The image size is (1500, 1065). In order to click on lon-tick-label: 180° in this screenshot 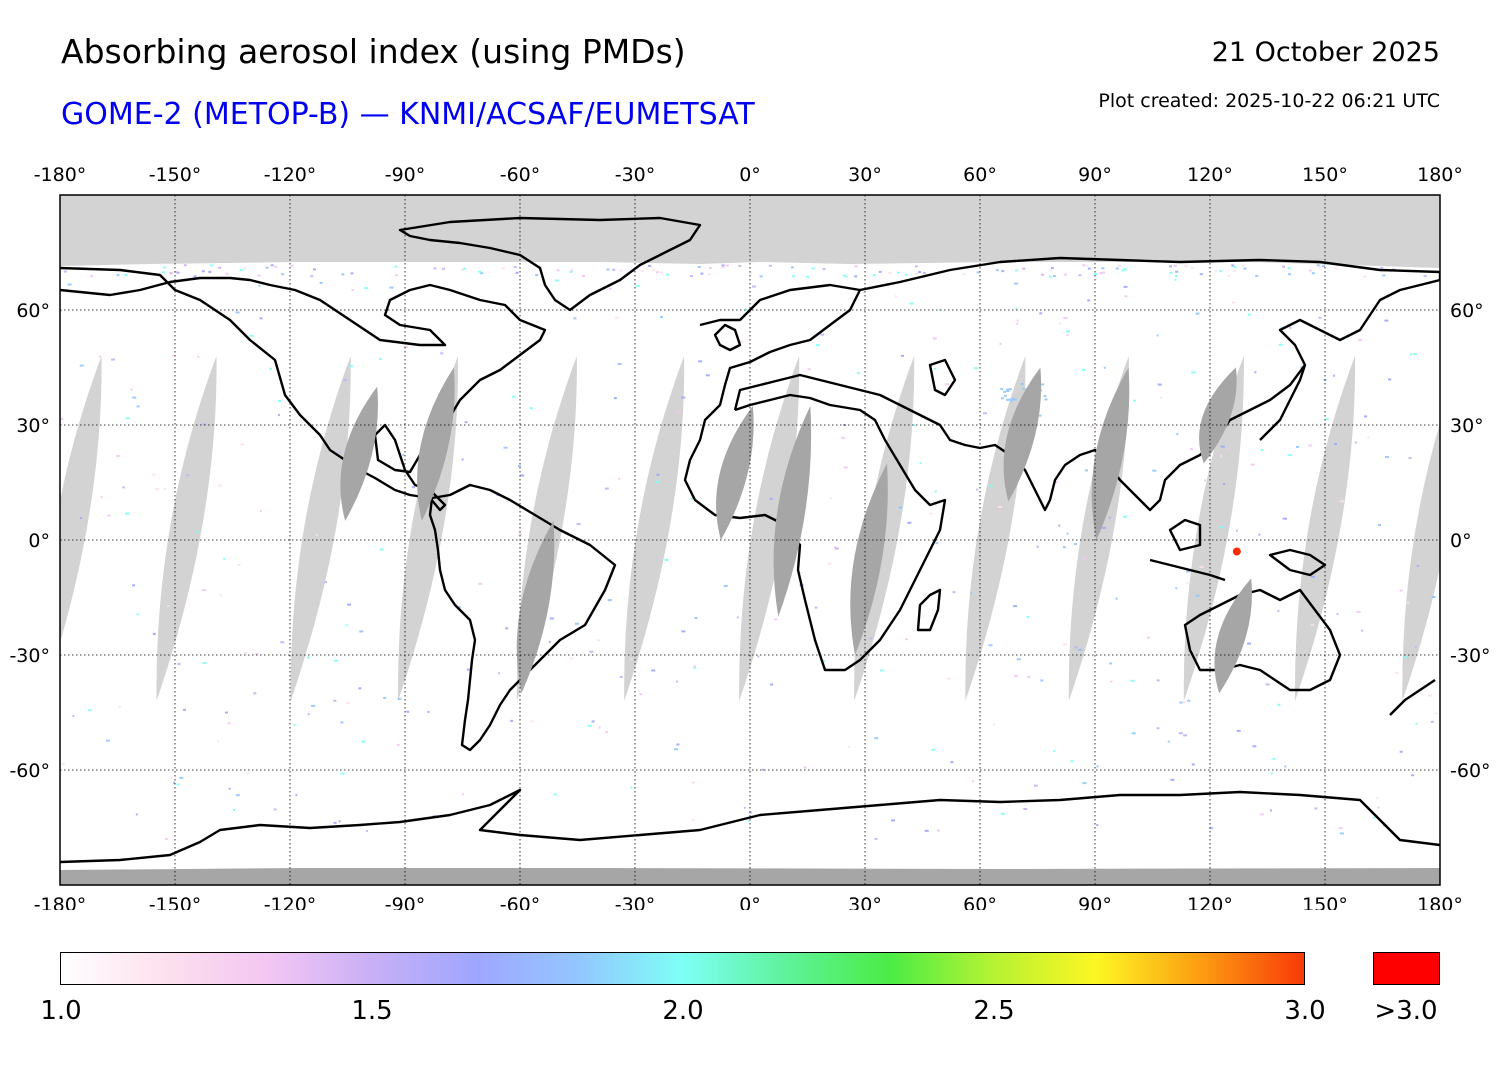, I will do `click(1440, 902)`.